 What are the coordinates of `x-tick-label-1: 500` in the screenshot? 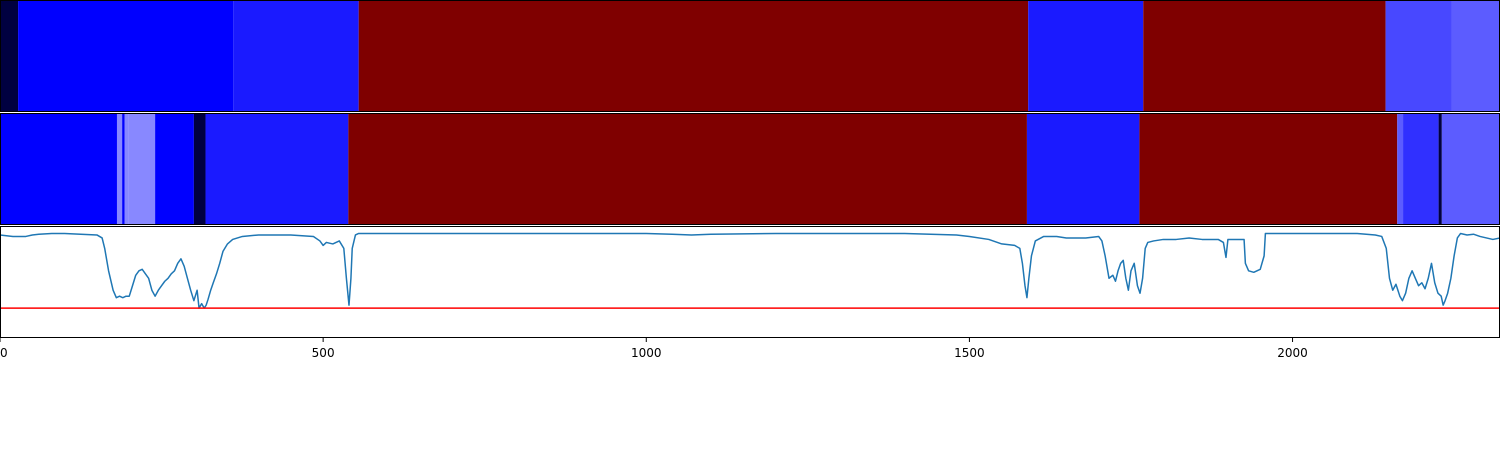 It's located at (323, 353).